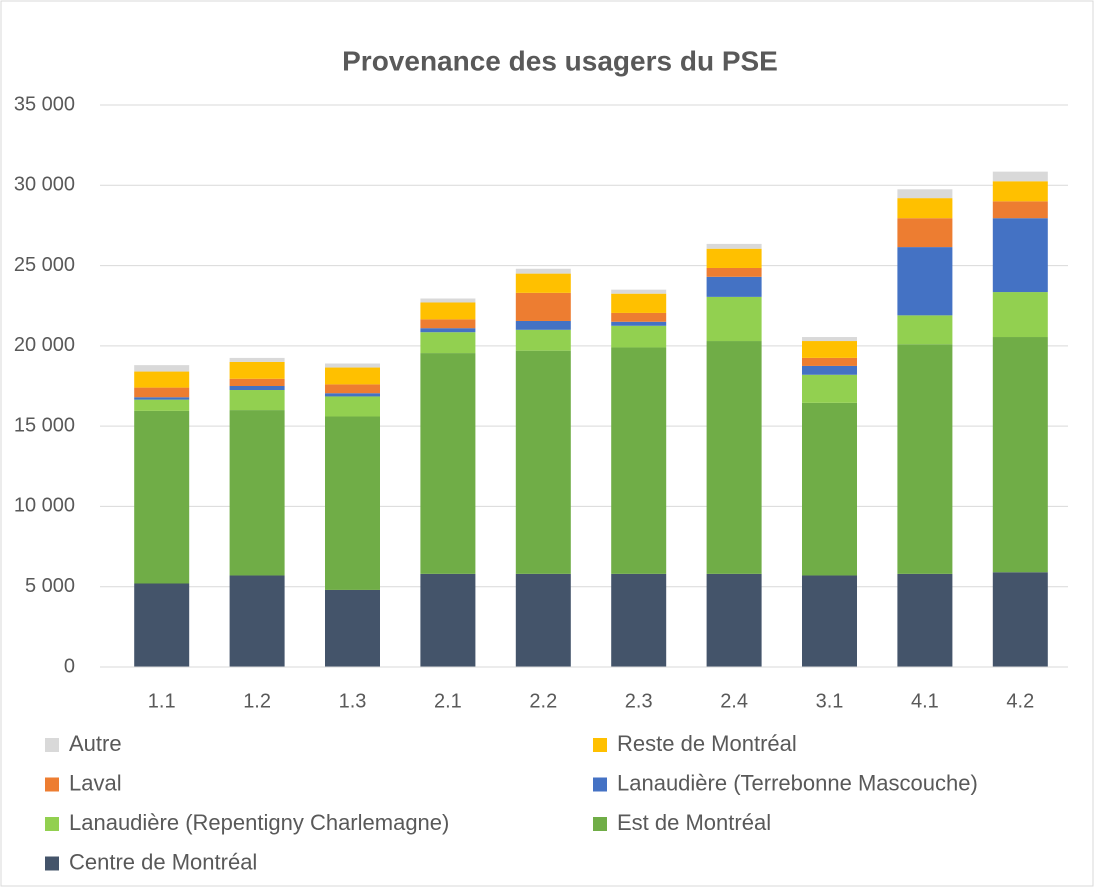 This screenshot has width=1095, height=888. I want to click on y-tick-label: 30 000, so click(44, 185).